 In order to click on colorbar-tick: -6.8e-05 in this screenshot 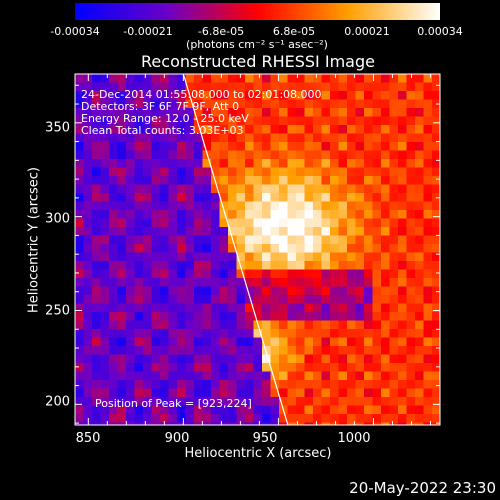, I will do `click(221, 31)`.